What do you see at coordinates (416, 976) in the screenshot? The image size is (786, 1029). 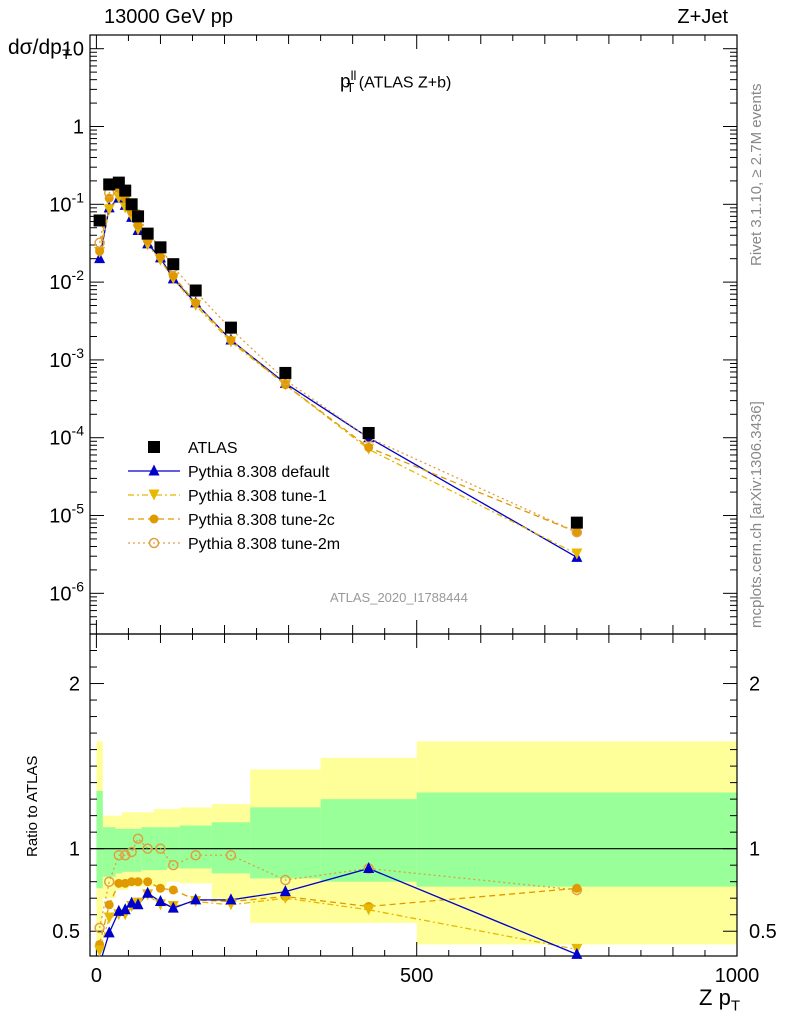 I see `ratio-x-tick-label: 500` at bounding box center [416, 976].